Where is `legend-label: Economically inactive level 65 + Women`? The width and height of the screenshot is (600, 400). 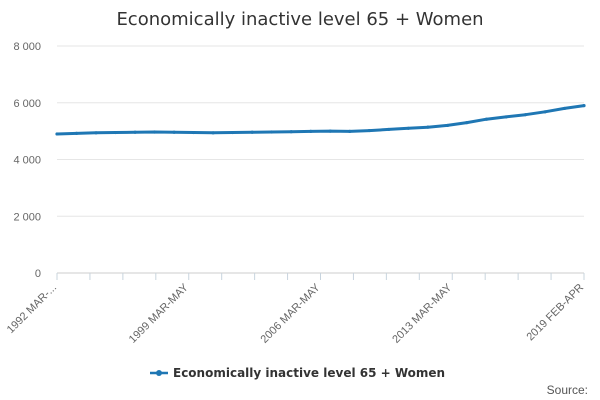
legend-label: Economically inactive level 65 + Women is located at coordinates (309, 373).